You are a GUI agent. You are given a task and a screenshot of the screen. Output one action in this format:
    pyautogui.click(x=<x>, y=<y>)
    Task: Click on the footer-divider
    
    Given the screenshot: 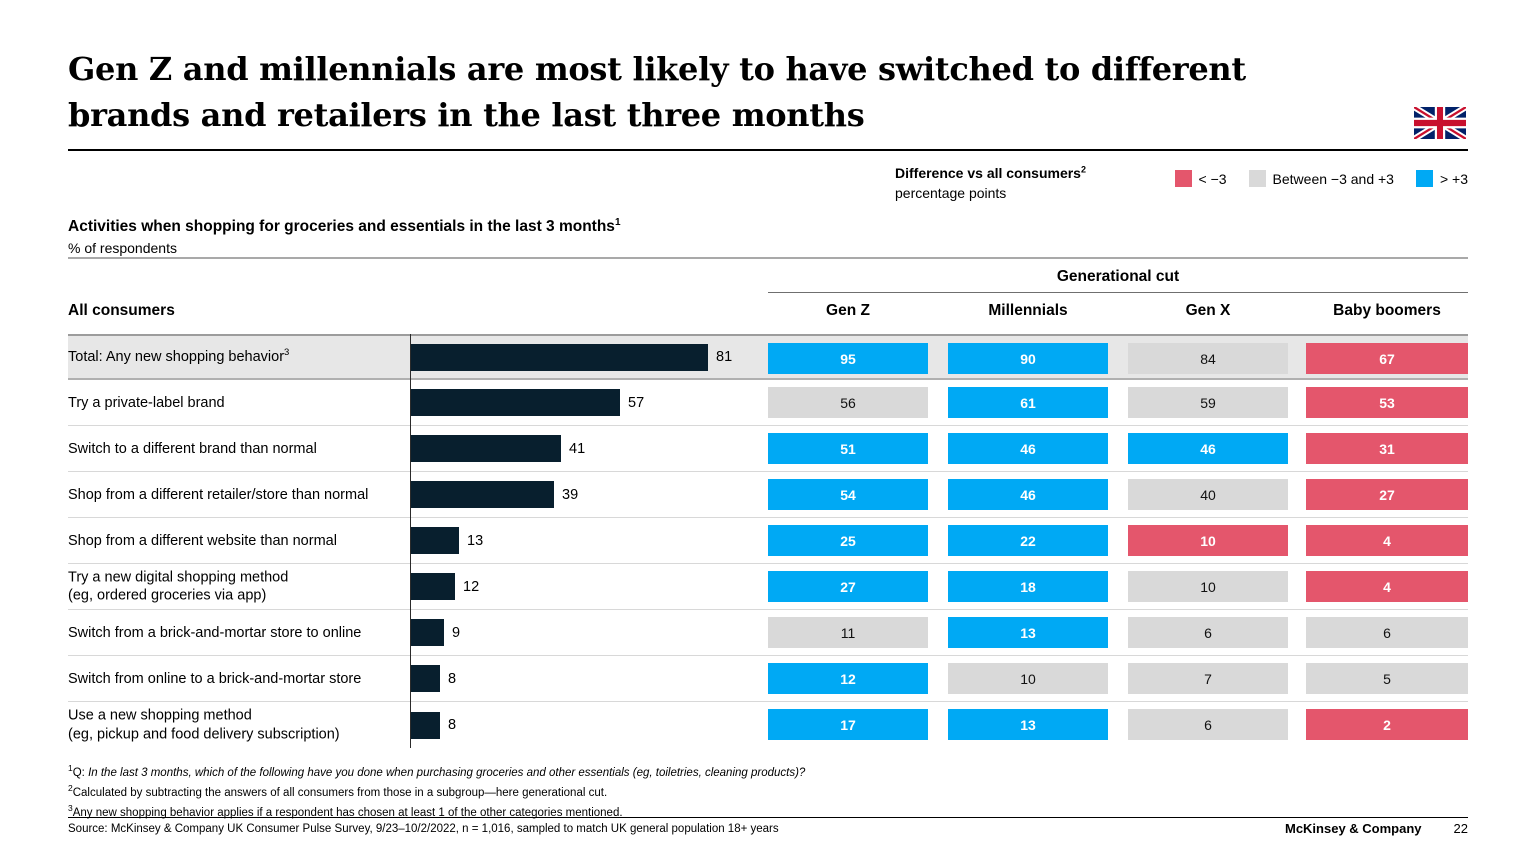 What is the action you would take?
    pyautogui.click(x=768, y=817)
    